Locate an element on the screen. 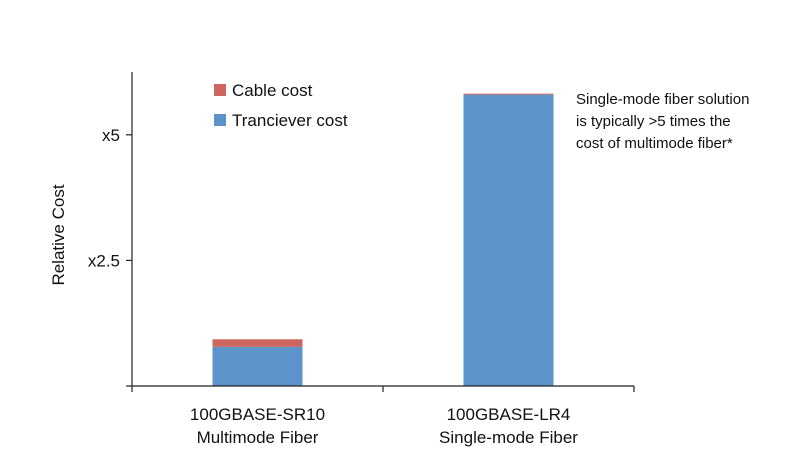 The image size is (808, 464). legend-label: Tranciever cost is located at coordinates (290, 120).